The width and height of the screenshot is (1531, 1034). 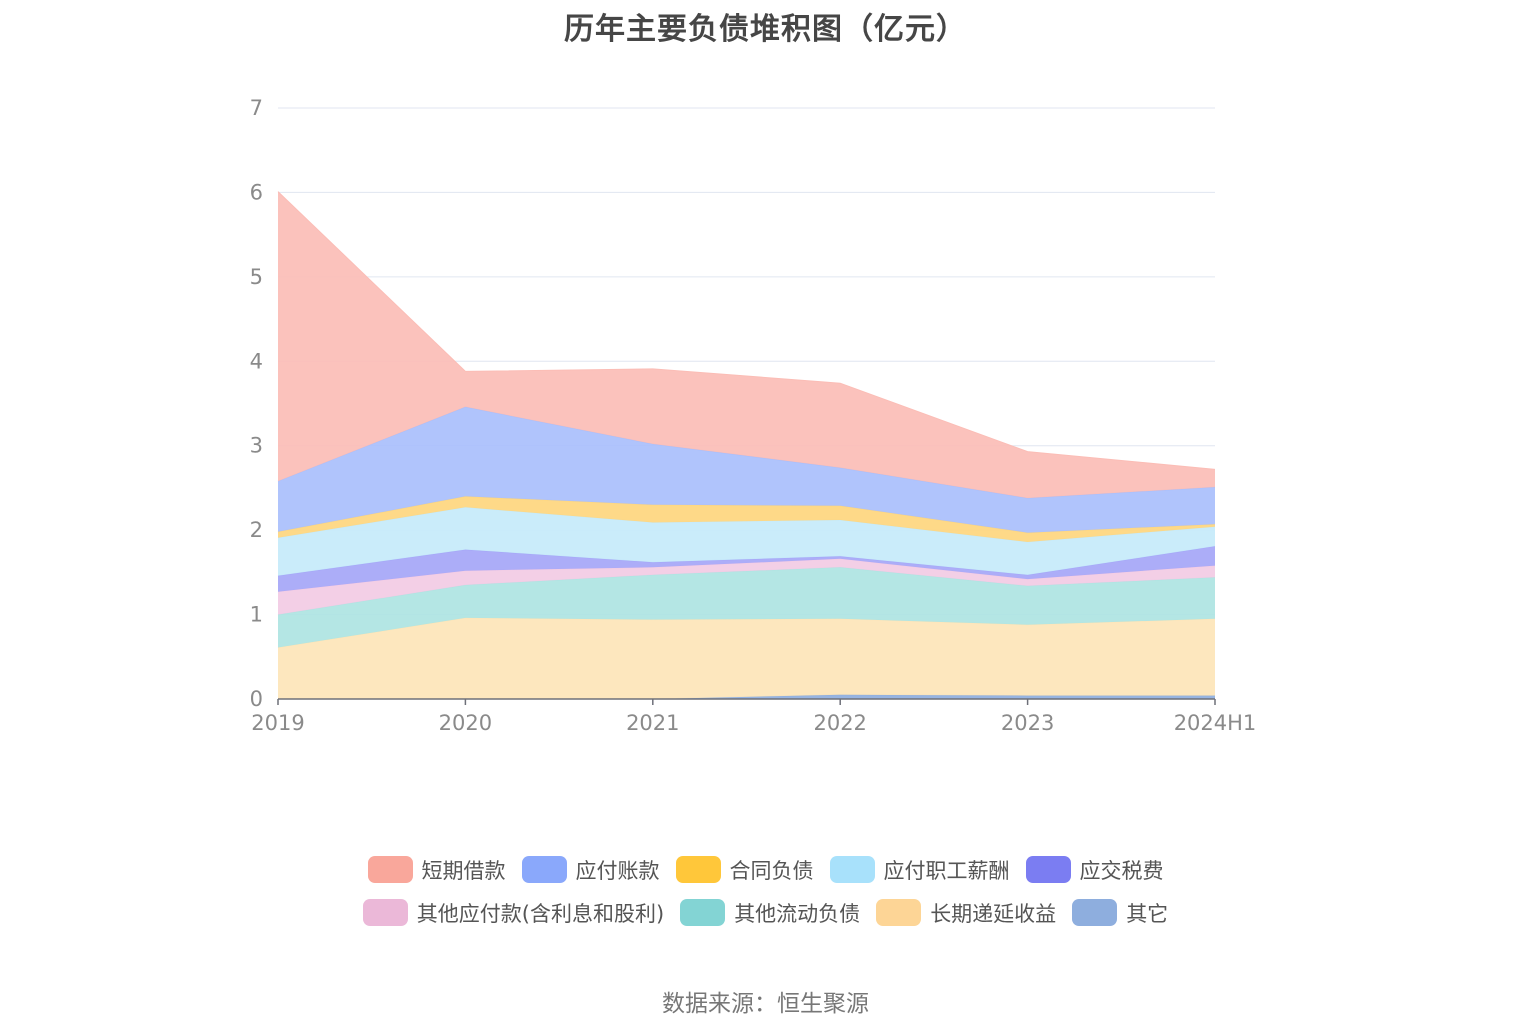 What do you see at coordinates (1215, 723) in the screenshot?
I see `x-tick-label: 2024H1` at bounding box center [1215, 723].